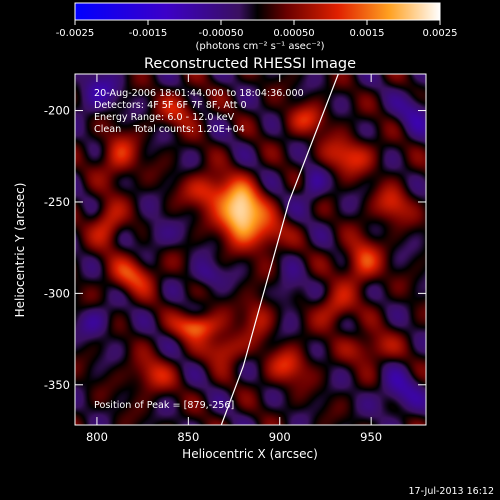  I want to click on y-axis-label: Heliocentric Y (arcsec), so click(20, 250).